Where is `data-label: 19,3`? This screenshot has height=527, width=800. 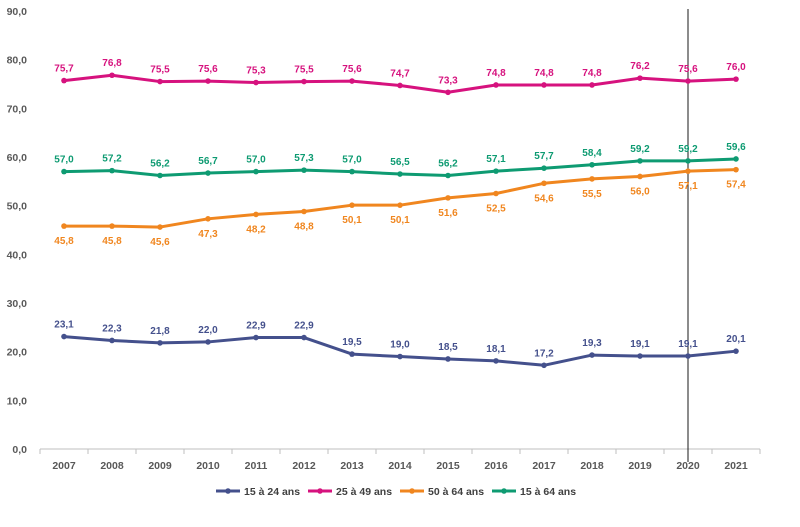 data-label: 19,3 is located at coordinates (592, 343).